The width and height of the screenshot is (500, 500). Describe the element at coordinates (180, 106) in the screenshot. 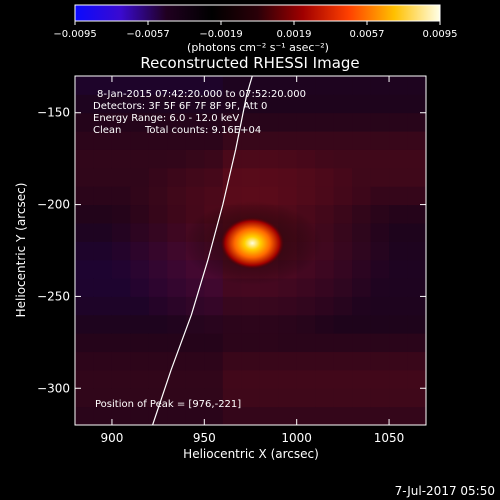

I see `detectors-label: Detectors: 3F 5F 6F 7F 8F 9F, Att 0` at that location.